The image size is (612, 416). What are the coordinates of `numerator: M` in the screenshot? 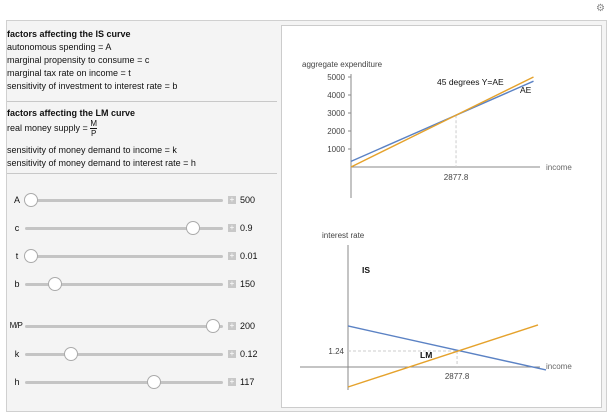 It's located at (93, 124).